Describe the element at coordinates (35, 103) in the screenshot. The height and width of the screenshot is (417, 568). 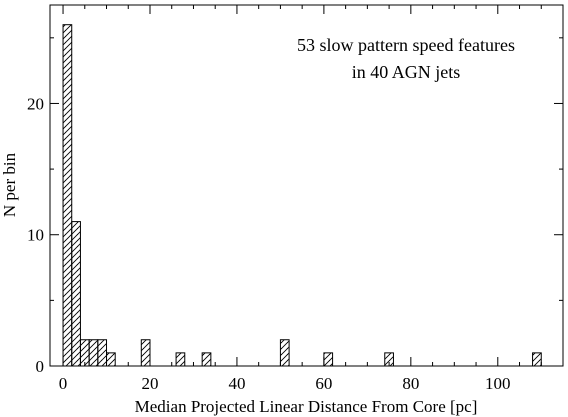
I see `y-tick-label: 20` at that location.